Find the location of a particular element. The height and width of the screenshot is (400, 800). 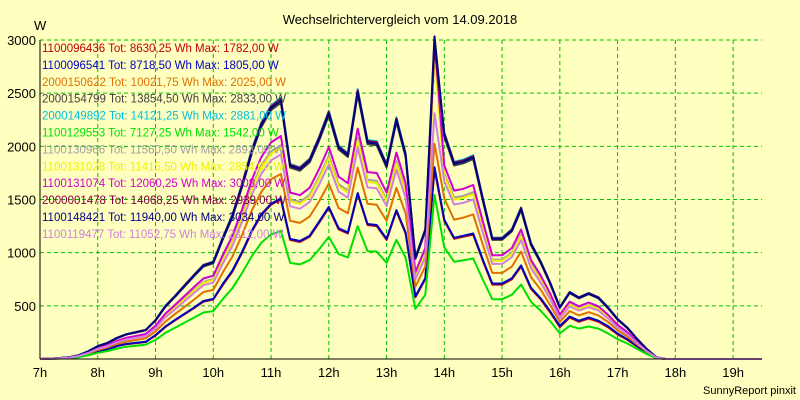

x-tick-label: 13h is located at coordinates (387, 372).